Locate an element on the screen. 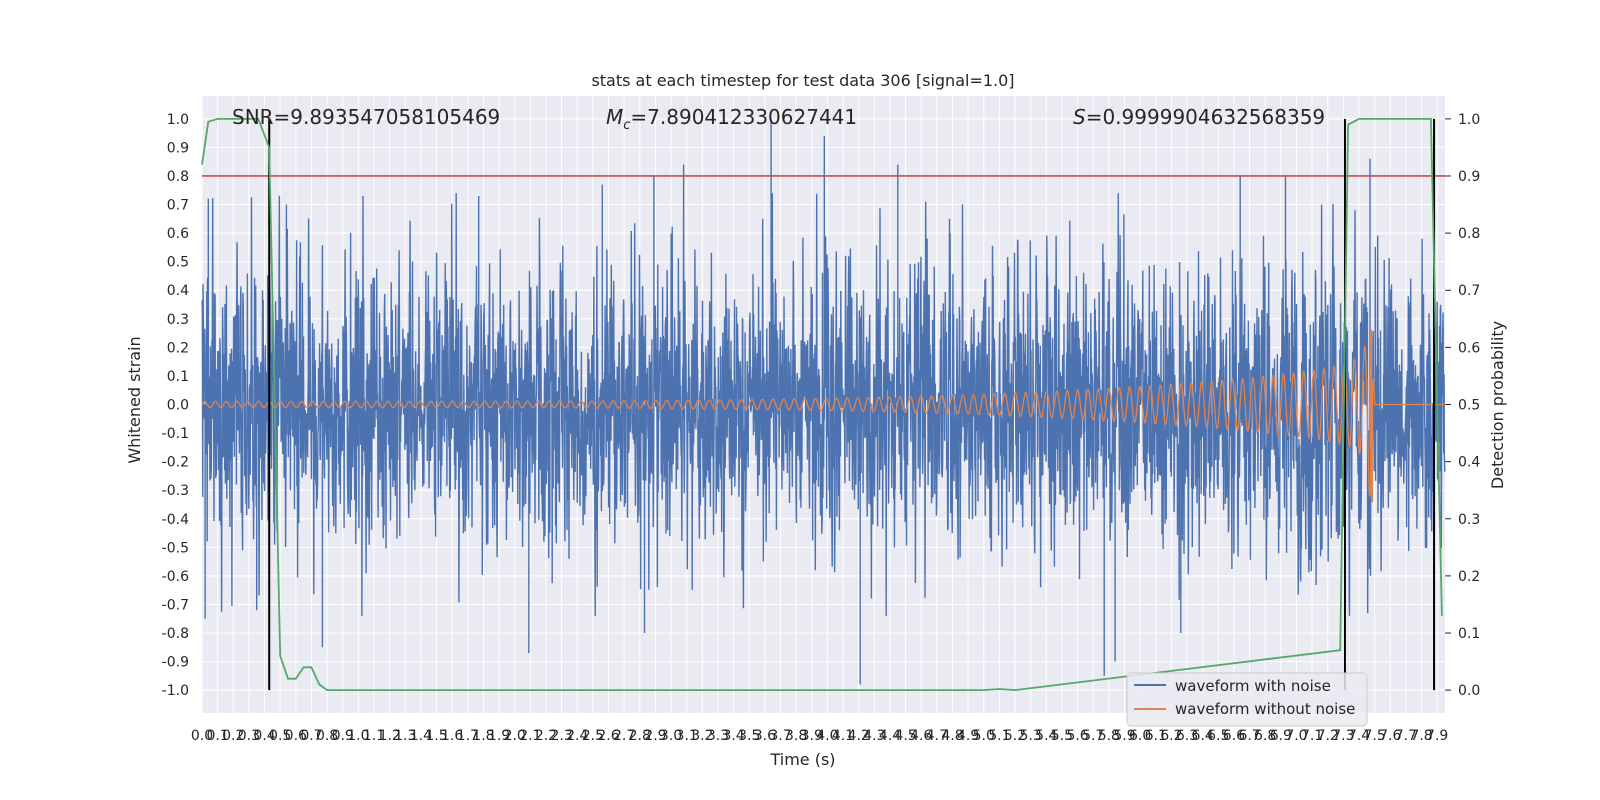 The image size is (1600, 800). left-y-tick-label: 0.9 is located at coordinates (178, 148).